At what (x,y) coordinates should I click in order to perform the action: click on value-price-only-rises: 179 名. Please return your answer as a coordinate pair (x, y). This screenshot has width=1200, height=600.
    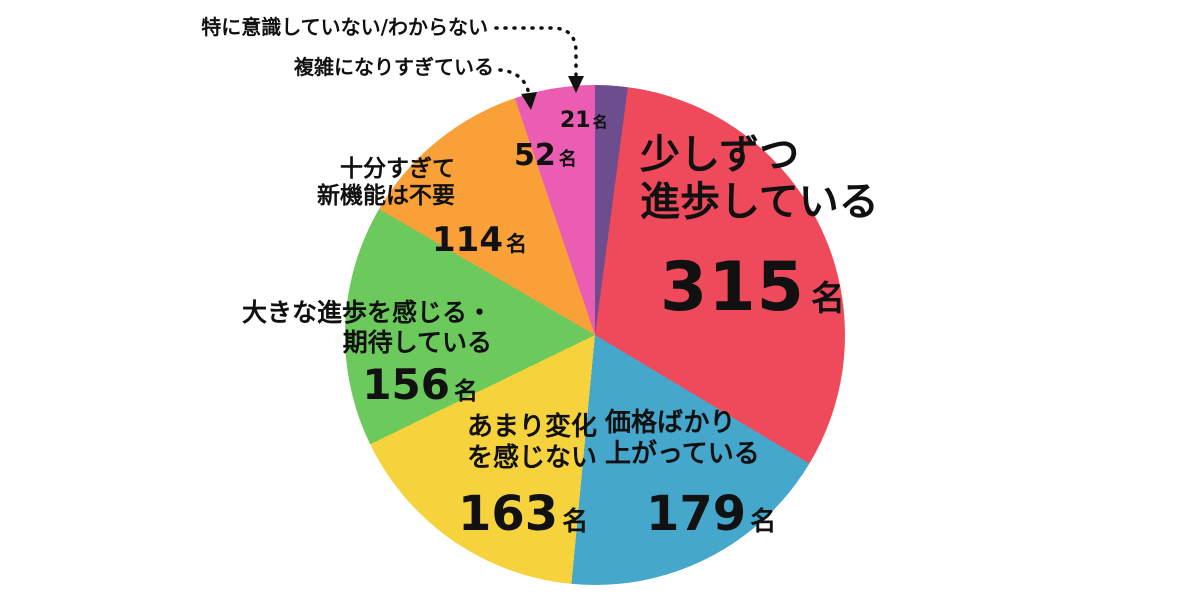
    Looking at the image, I should click on (711, 514).